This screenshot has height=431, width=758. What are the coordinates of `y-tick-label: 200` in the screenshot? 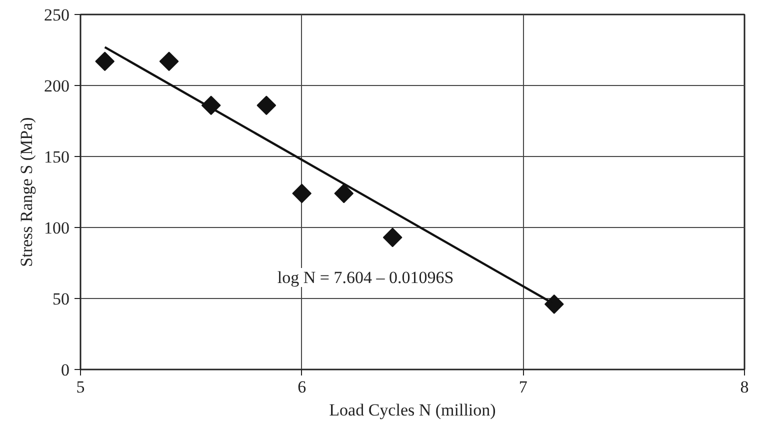 It's located at (57, 86).